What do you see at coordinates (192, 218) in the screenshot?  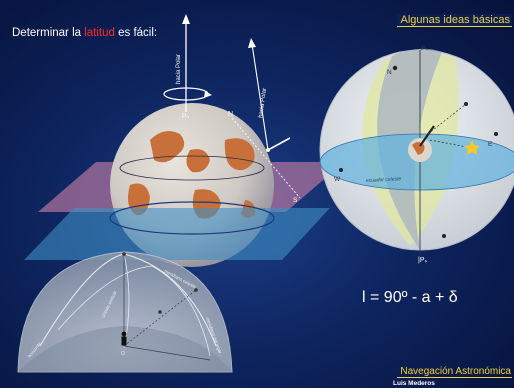 I see `earth-equator` at bounding box center [192, 218].